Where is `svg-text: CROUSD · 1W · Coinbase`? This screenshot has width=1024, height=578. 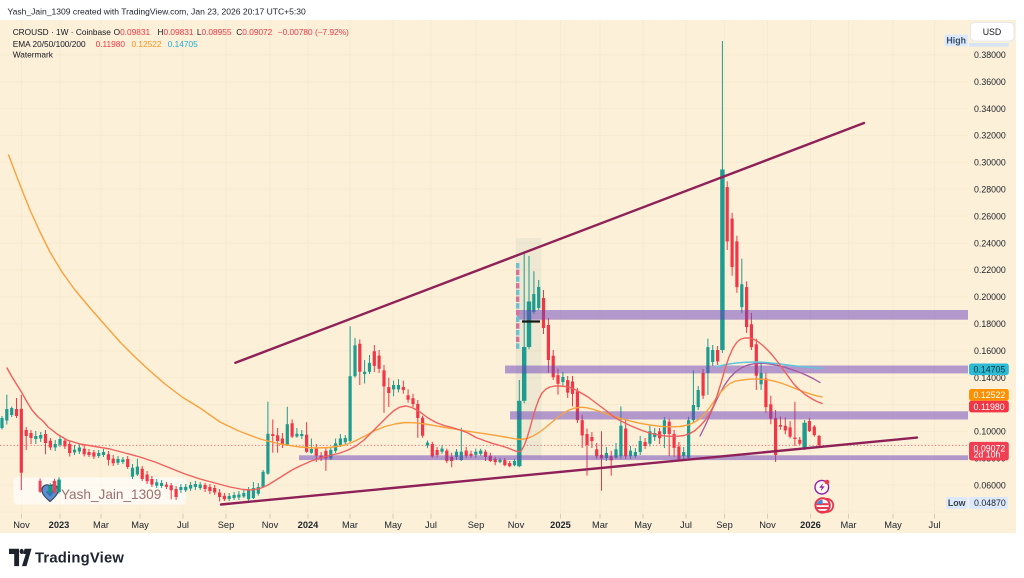 svg-text: CROUSD · 1W · Coinbase is located at coordinates (62, 32).